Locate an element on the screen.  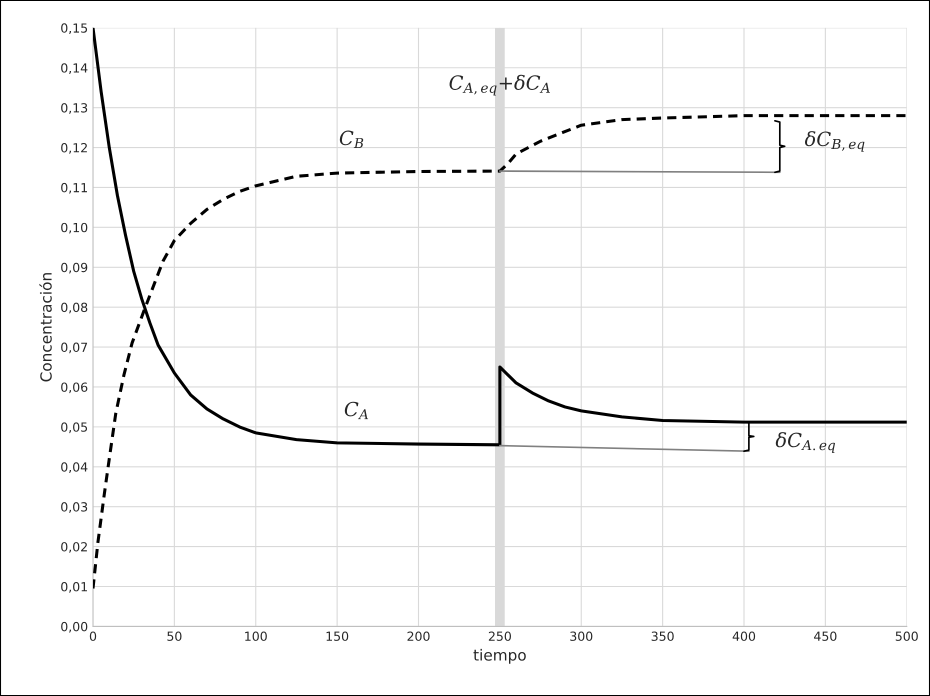
y-tick-label: 0,07 is located at coordinates (74, 348).